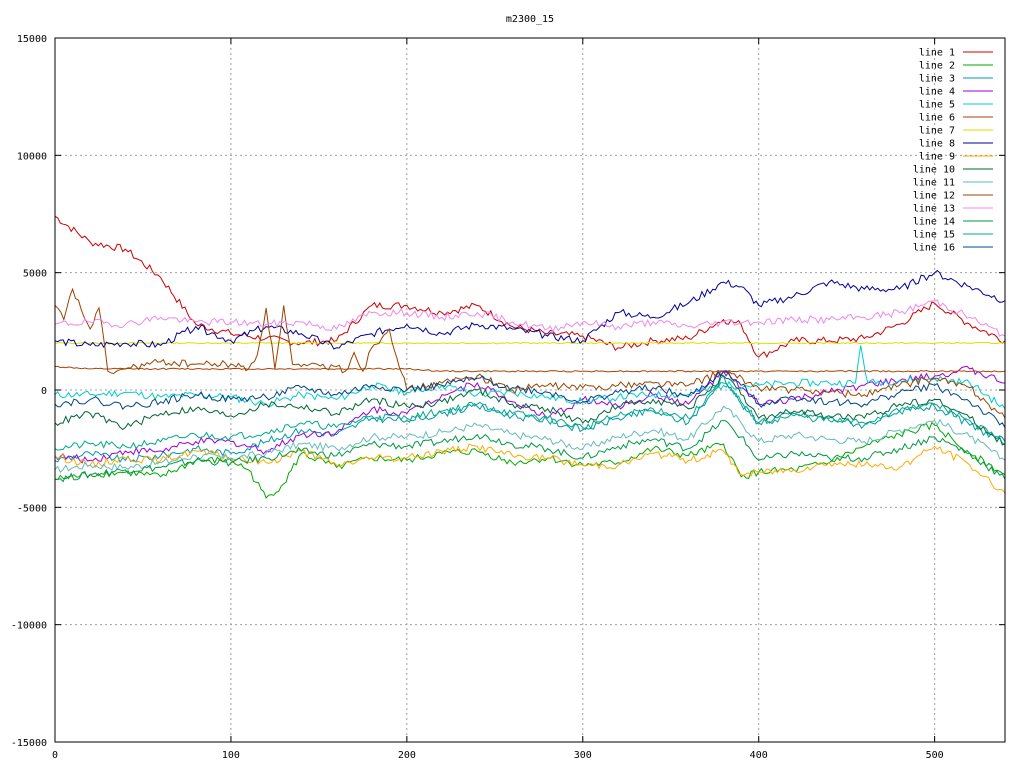 The image size is (1024, 768). What do you see at coordinates (407, 755) in the screenshot?
I see `x-tick-label: 200` at bounding box center [407, 755].